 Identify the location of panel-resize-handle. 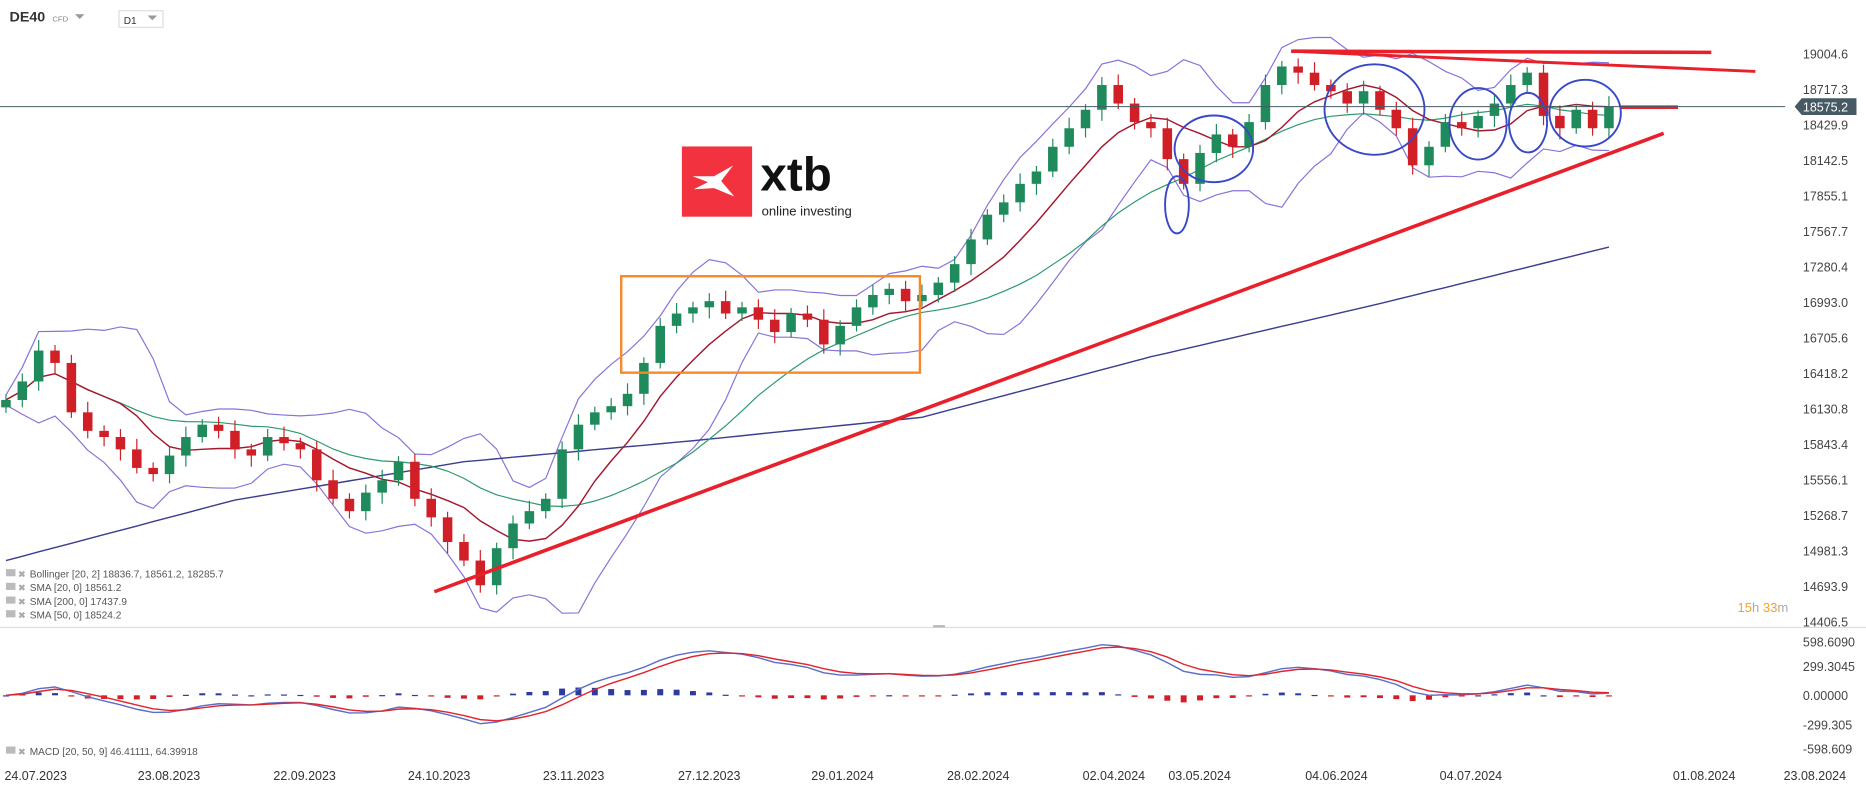
(939, 626).